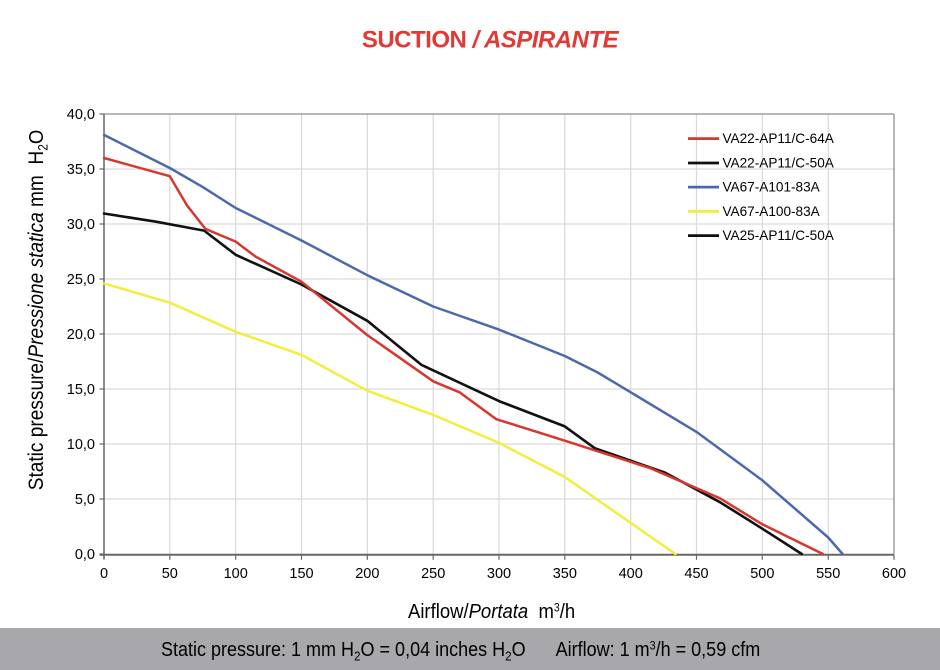 Image resolution: width=940 pixels, height=670 pixels. What do you see at coordinates (696, 574) in the screenshot?
I see `svg-text: 450` at bounding box center [696, 574].